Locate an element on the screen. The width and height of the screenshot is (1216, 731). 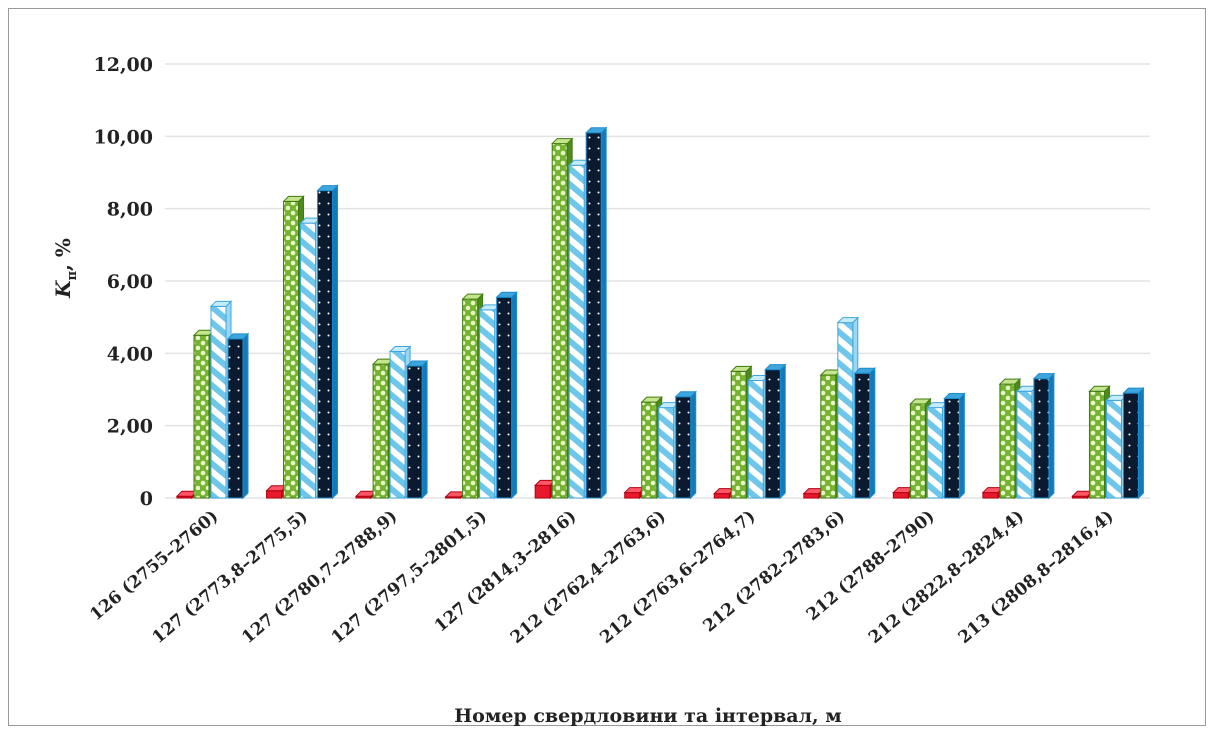
y-tick-label: 0 is located at coordinates (146, 499).